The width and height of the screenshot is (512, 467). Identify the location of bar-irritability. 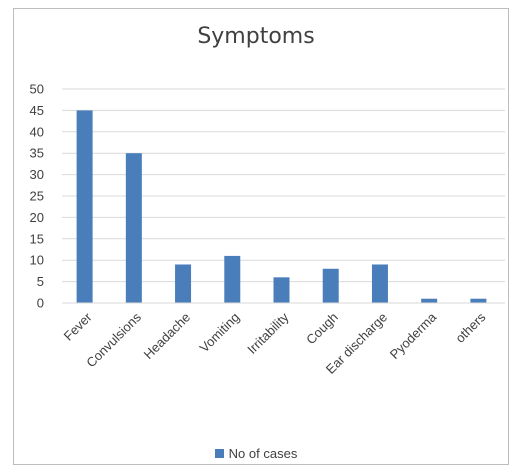
(281, 290).